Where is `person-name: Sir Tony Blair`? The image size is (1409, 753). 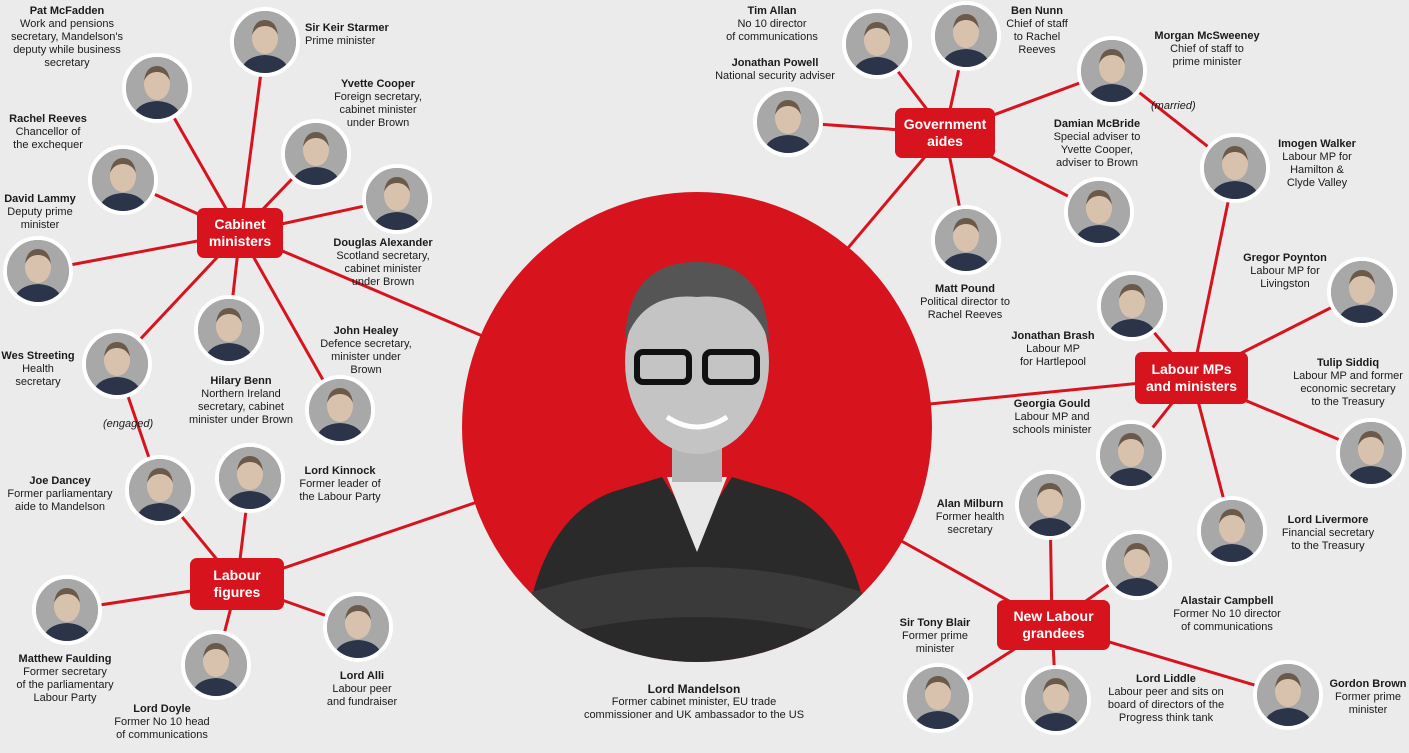 person-name: Sir Tony Blair is located at coordinates (935, 623).